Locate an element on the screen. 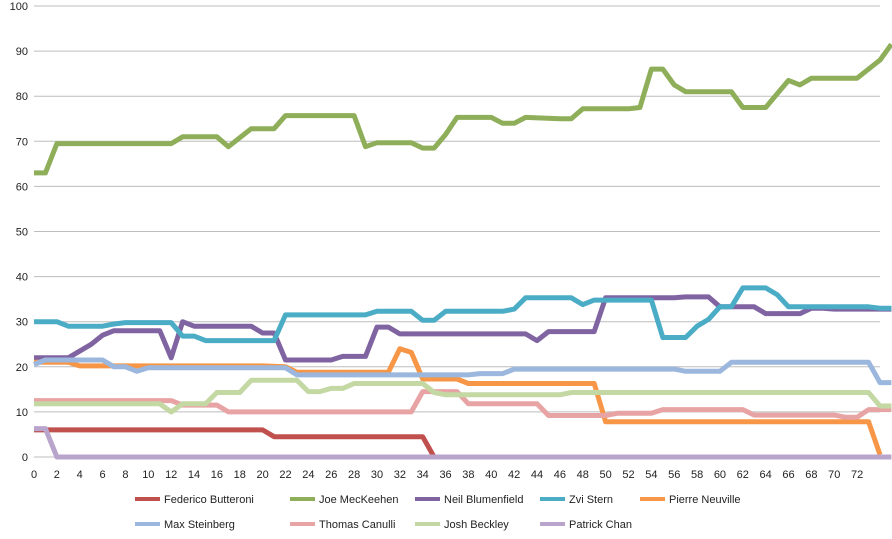 Image resolution: width=892 pixels, height=539 pixels. x-tick-label: 0 is located at coordinates (34, 475).